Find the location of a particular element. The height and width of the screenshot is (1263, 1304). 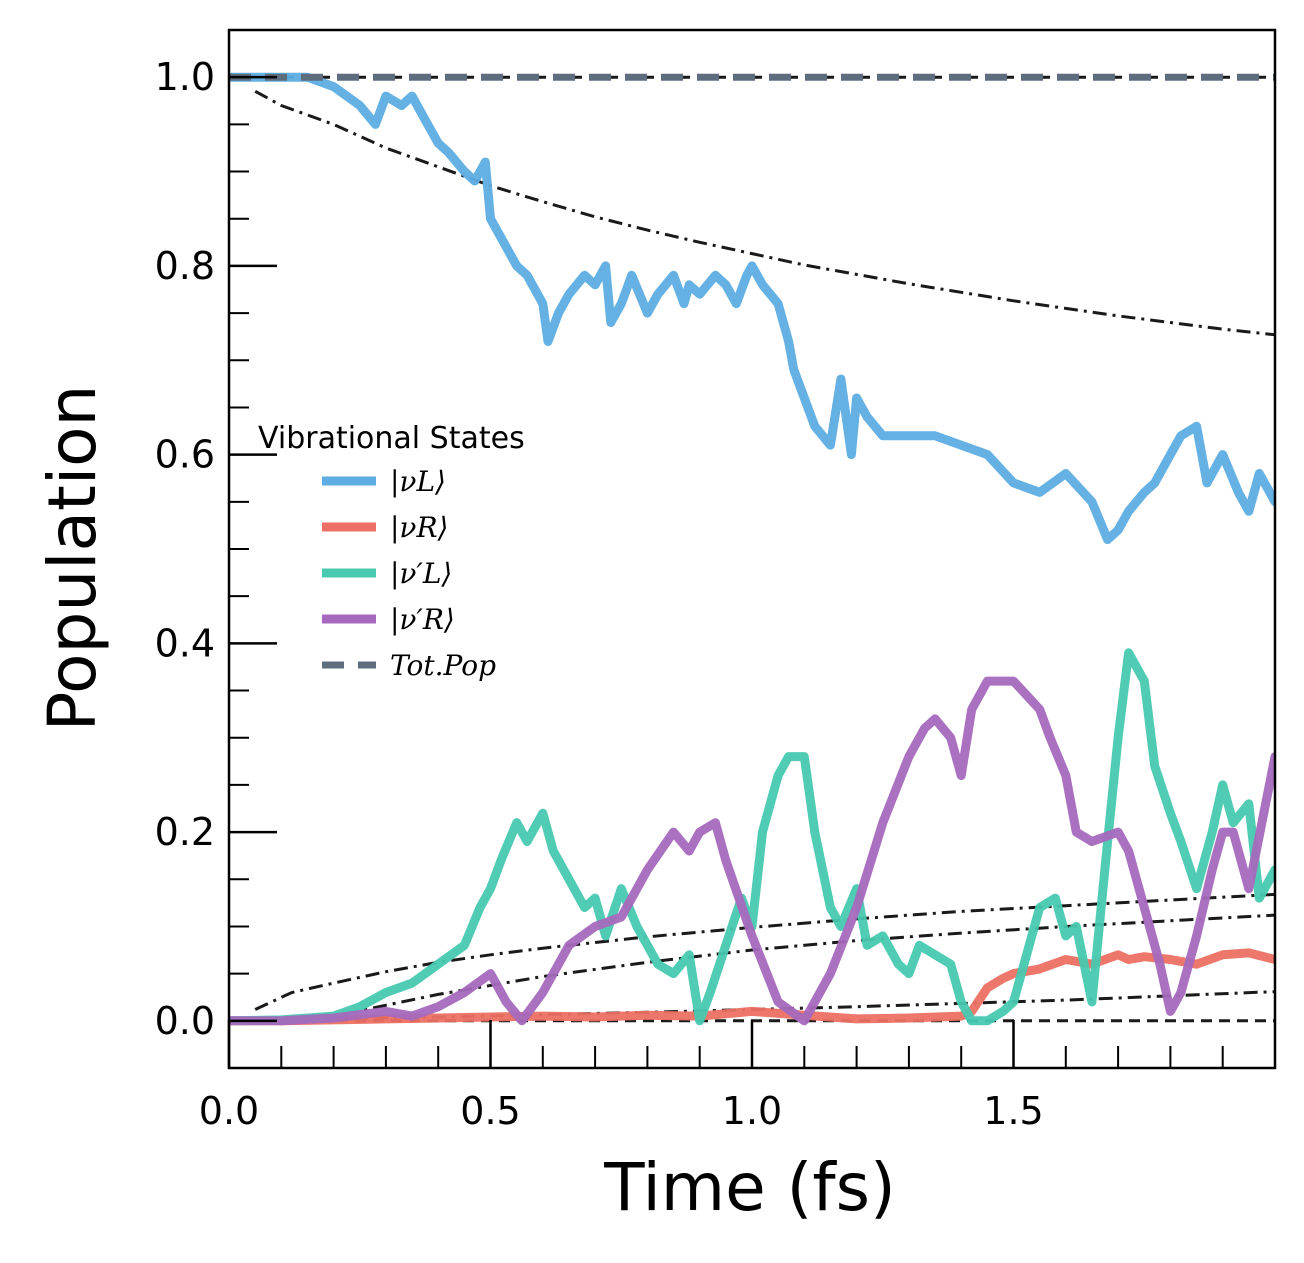

x-tick-label: 0.5 is located at coordinates (490, 1111).